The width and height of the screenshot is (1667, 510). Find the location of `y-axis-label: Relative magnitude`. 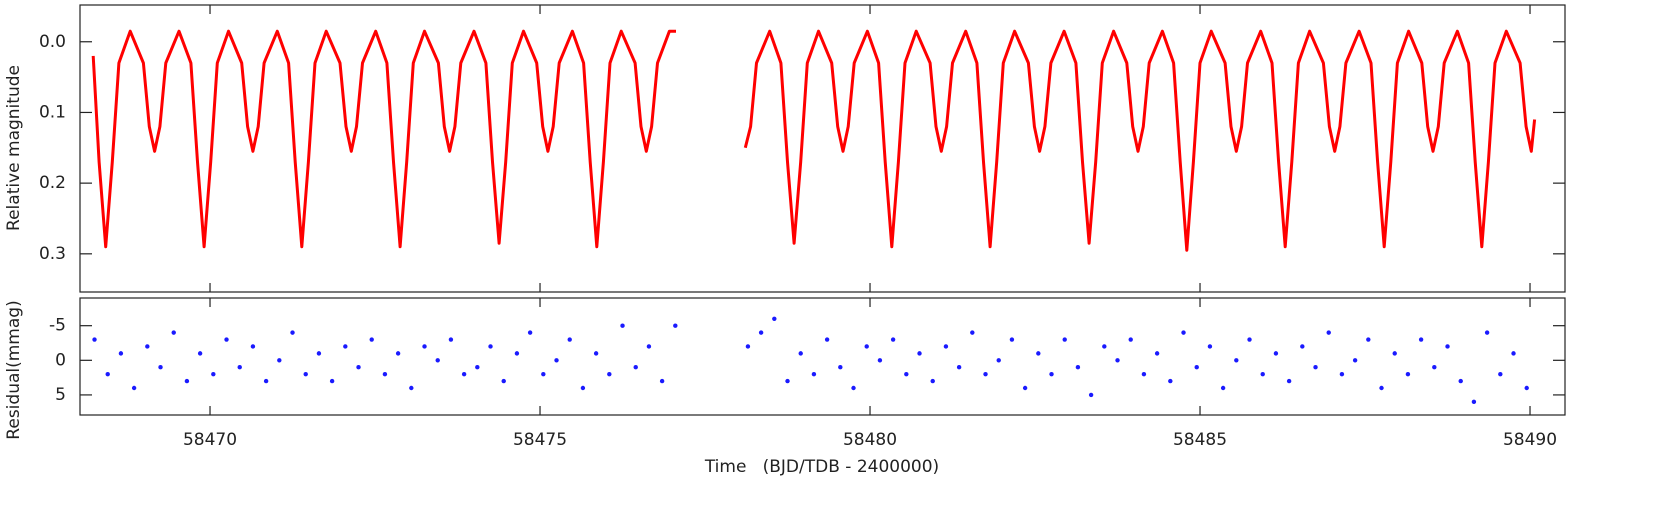

y-axis-label: Relative magnitude is located at coordinates (14, 148).